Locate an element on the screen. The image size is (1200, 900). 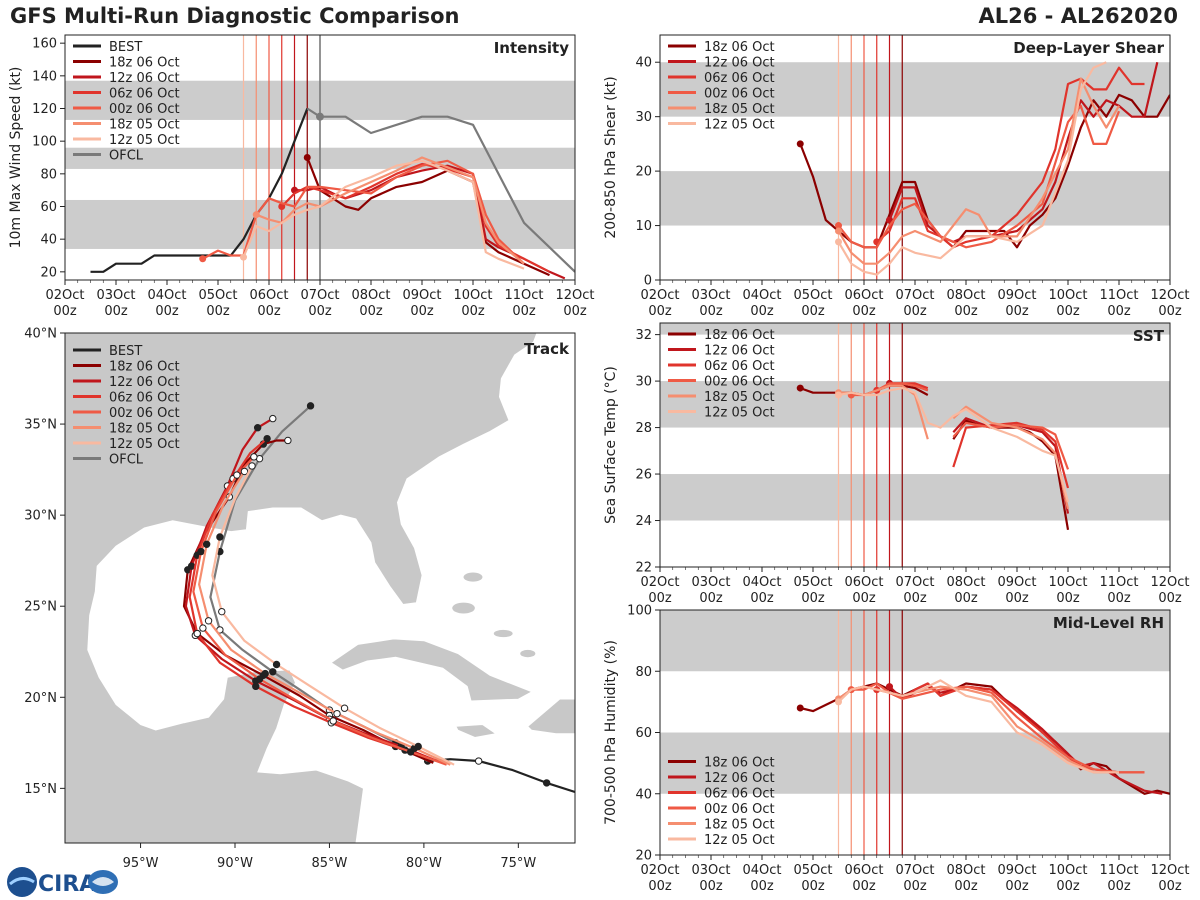
x-tick-label: 90°W is located at coordinates (235, 863).